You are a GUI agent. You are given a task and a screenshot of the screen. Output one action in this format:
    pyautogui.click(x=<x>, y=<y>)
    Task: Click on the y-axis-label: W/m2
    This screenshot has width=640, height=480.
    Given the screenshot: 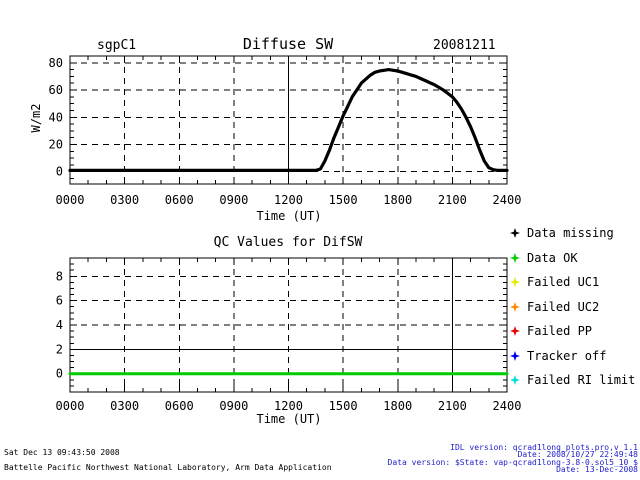 What is the action you would take?
    pyautogui.click(x=36, y=118)
    